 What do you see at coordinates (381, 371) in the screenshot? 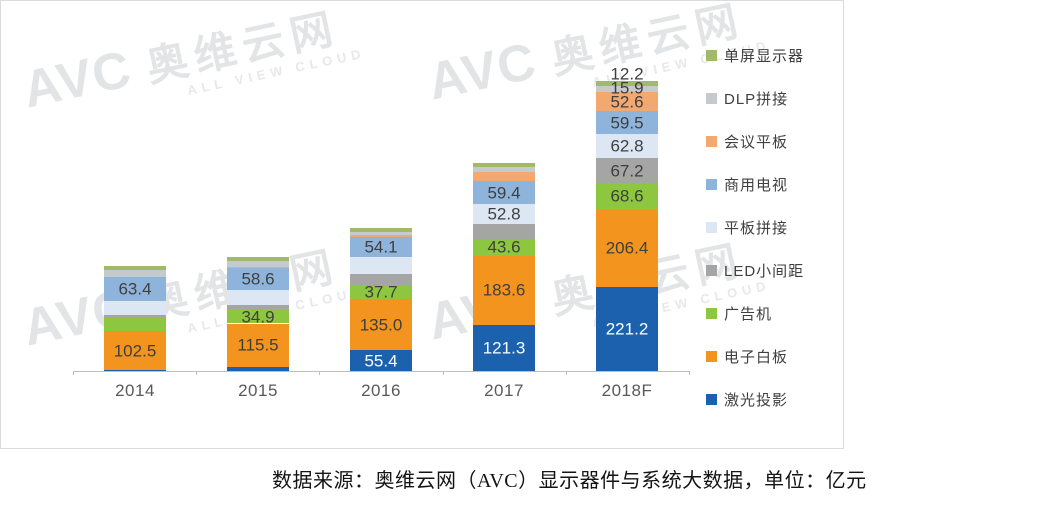
I see `x-axis-line` at bounding box center [381, 371].